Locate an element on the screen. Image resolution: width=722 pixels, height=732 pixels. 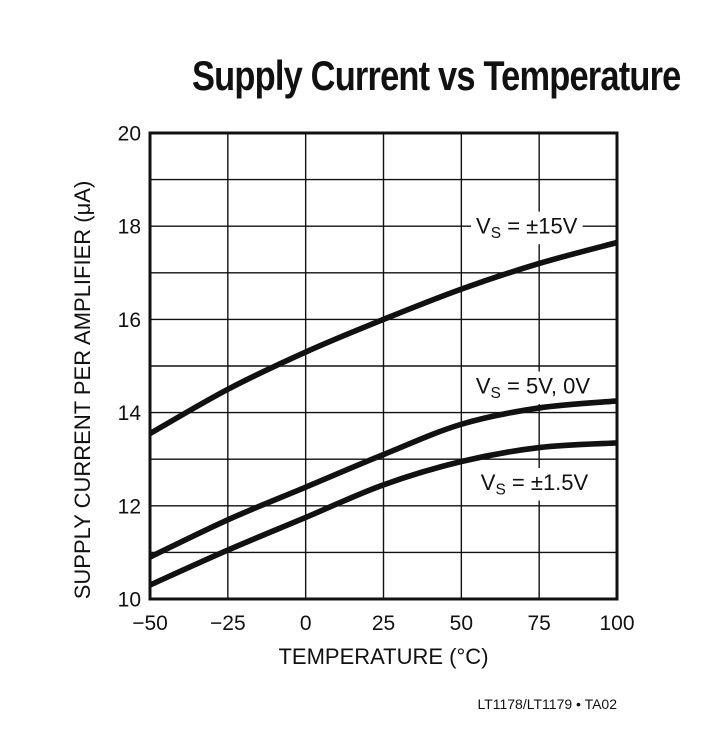
y-tick-label: 18 is located at coordinates (129, 227).